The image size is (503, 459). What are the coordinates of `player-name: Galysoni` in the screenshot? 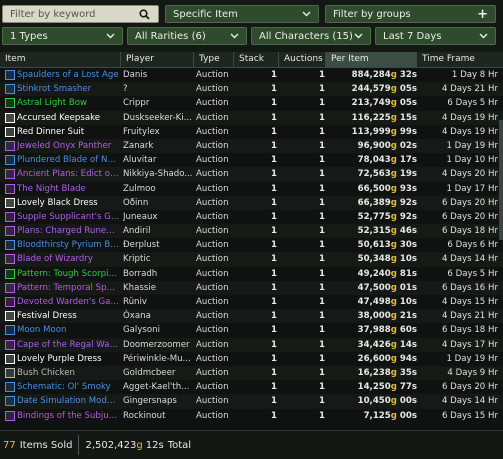 It's located at (141, 330).